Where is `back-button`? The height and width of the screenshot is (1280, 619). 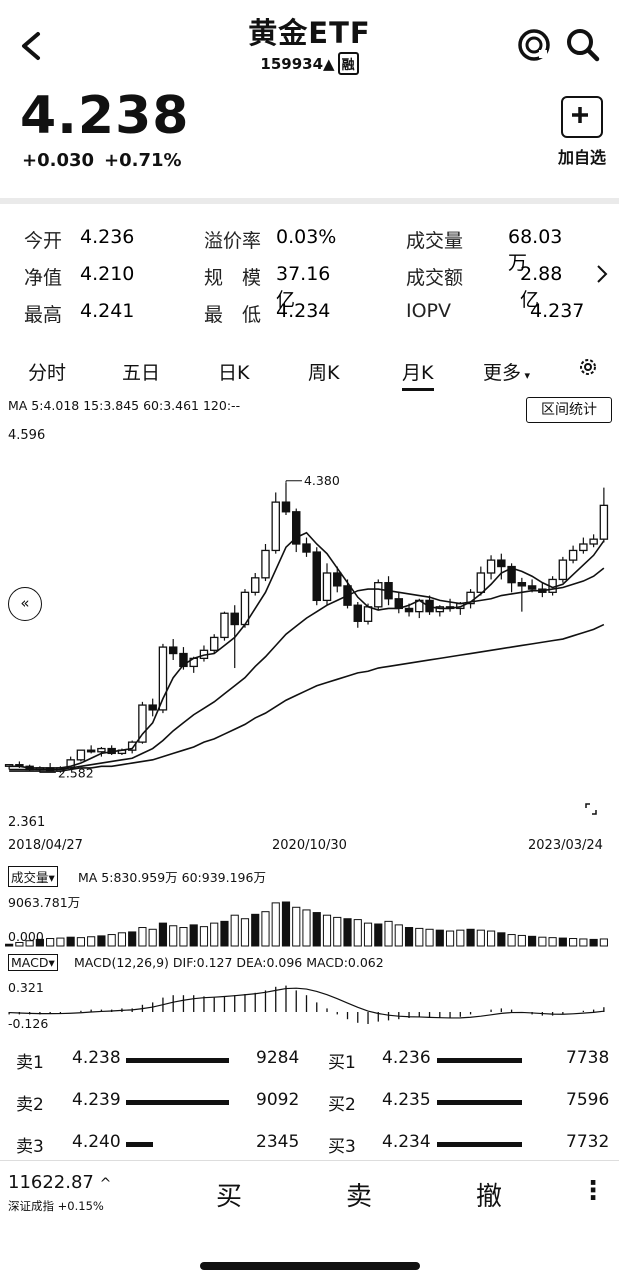 back-button is located at coordinates (30, 46).